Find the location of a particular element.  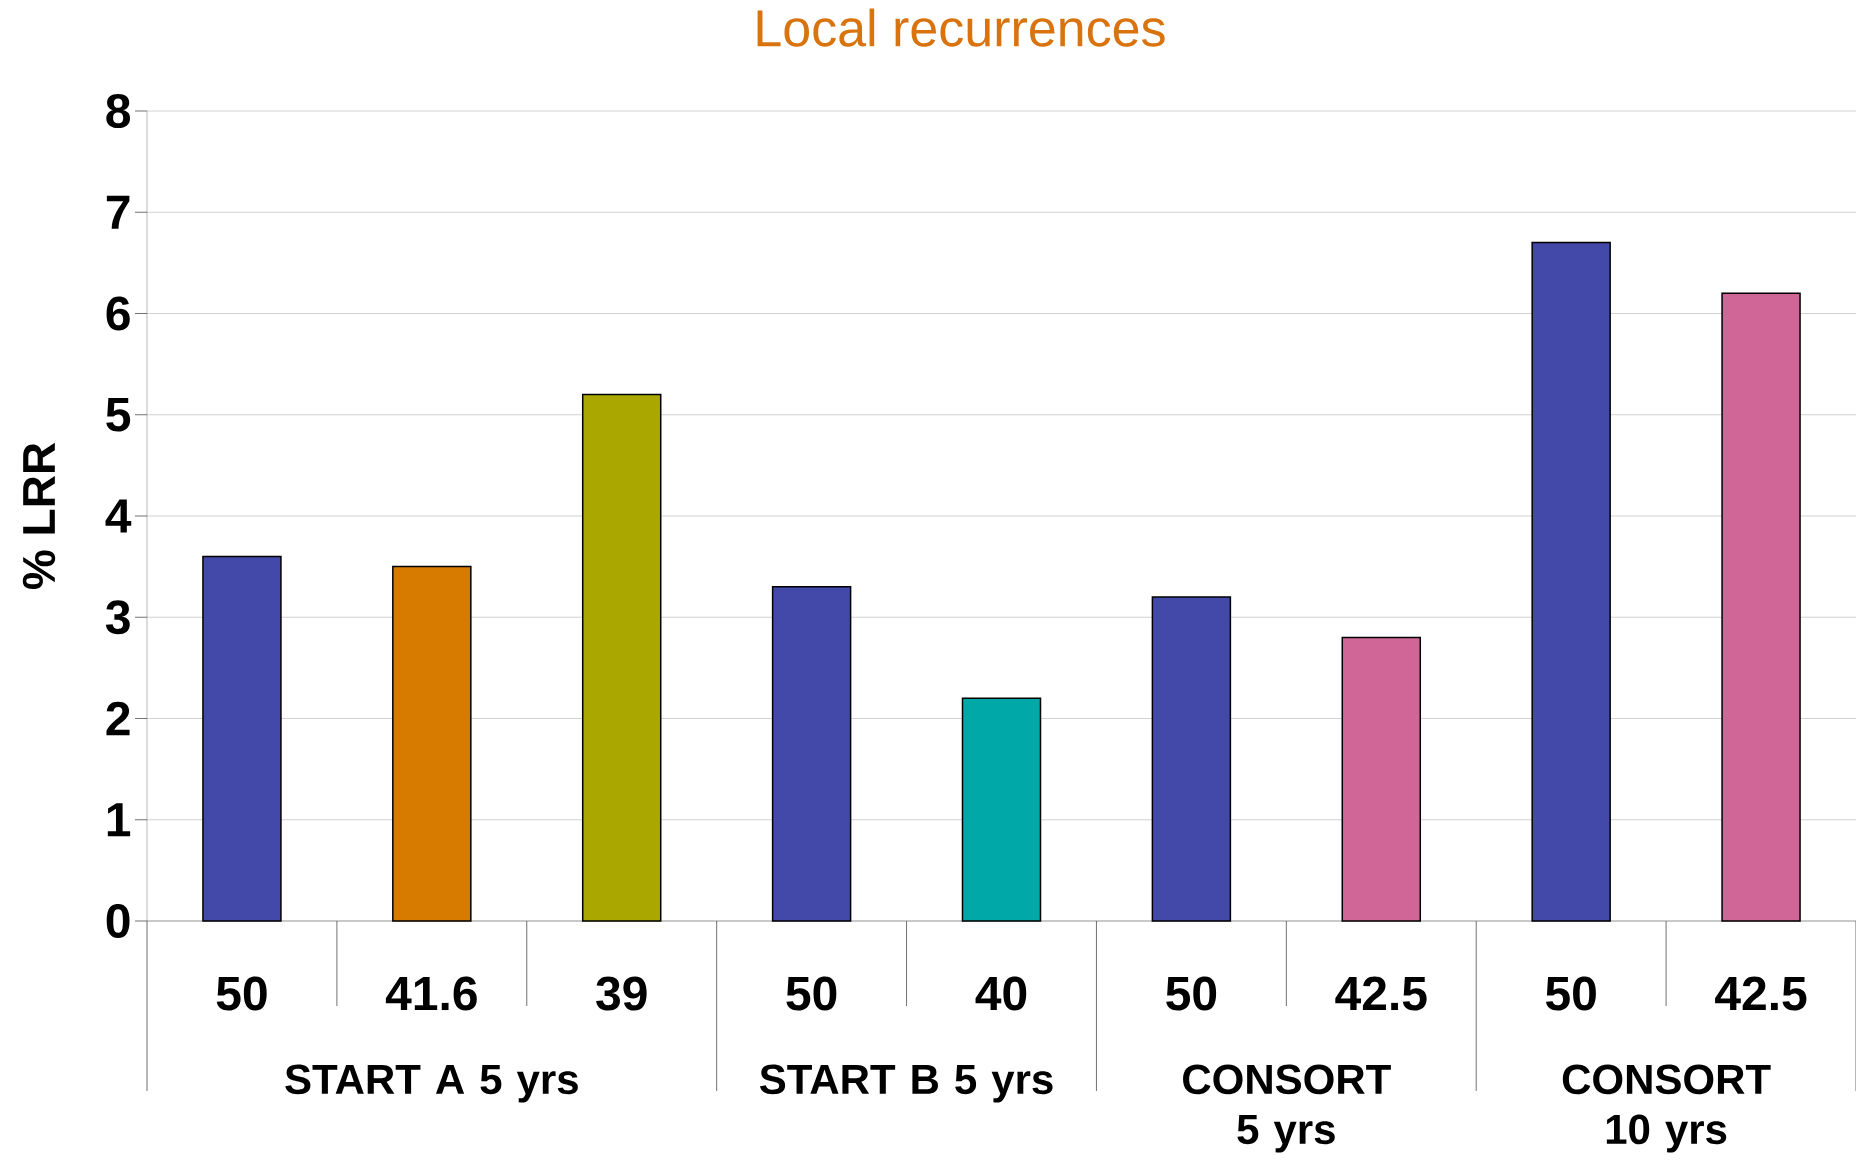

text: START A 5 yrs is located at coordinates (431, 1083).